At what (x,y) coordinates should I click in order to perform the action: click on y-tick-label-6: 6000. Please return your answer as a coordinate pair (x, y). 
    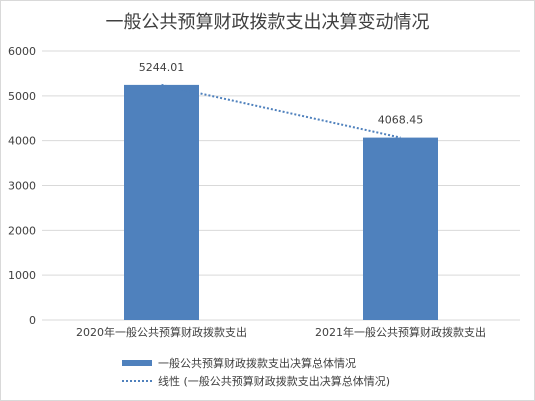
    Looking at the image, I should click on (22, 51).